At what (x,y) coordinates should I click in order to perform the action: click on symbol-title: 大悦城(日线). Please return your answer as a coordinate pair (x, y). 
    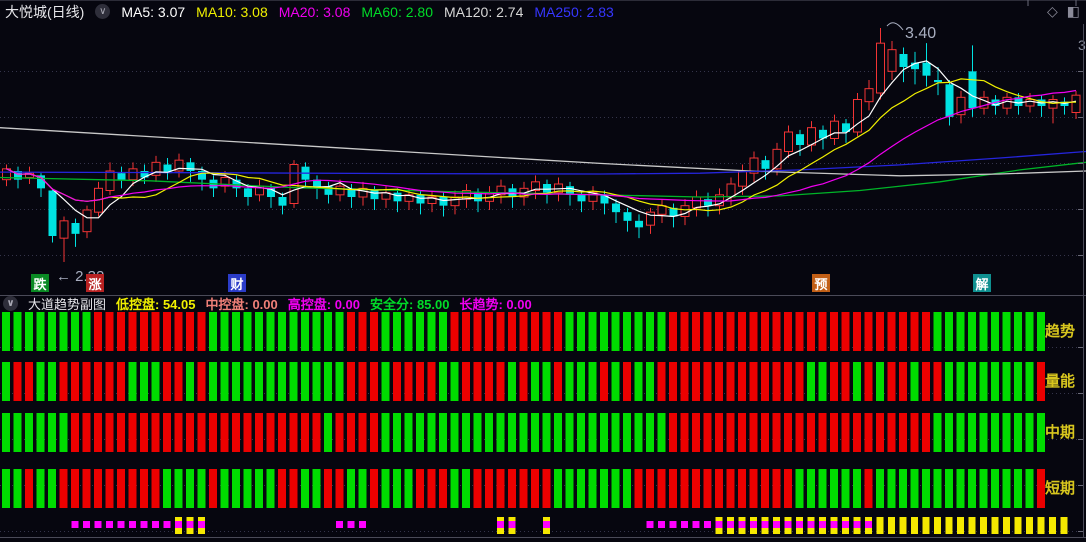
    Looking at the image, I should click on (45, 11).